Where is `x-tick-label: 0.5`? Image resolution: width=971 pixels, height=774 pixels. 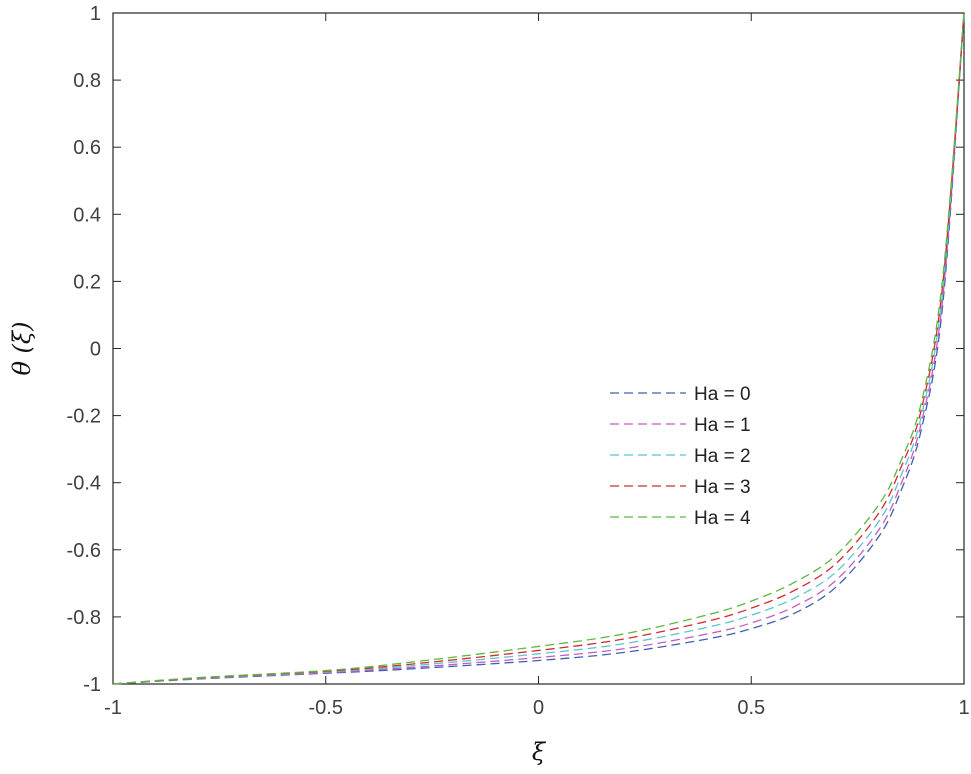
x-tick-label: 0.5 is located at coordinates (751, 708).